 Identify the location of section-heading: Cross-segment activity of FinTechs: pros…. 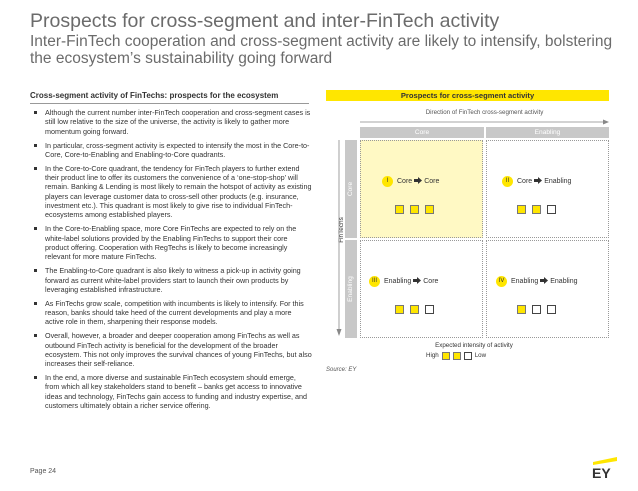
(154, 95).